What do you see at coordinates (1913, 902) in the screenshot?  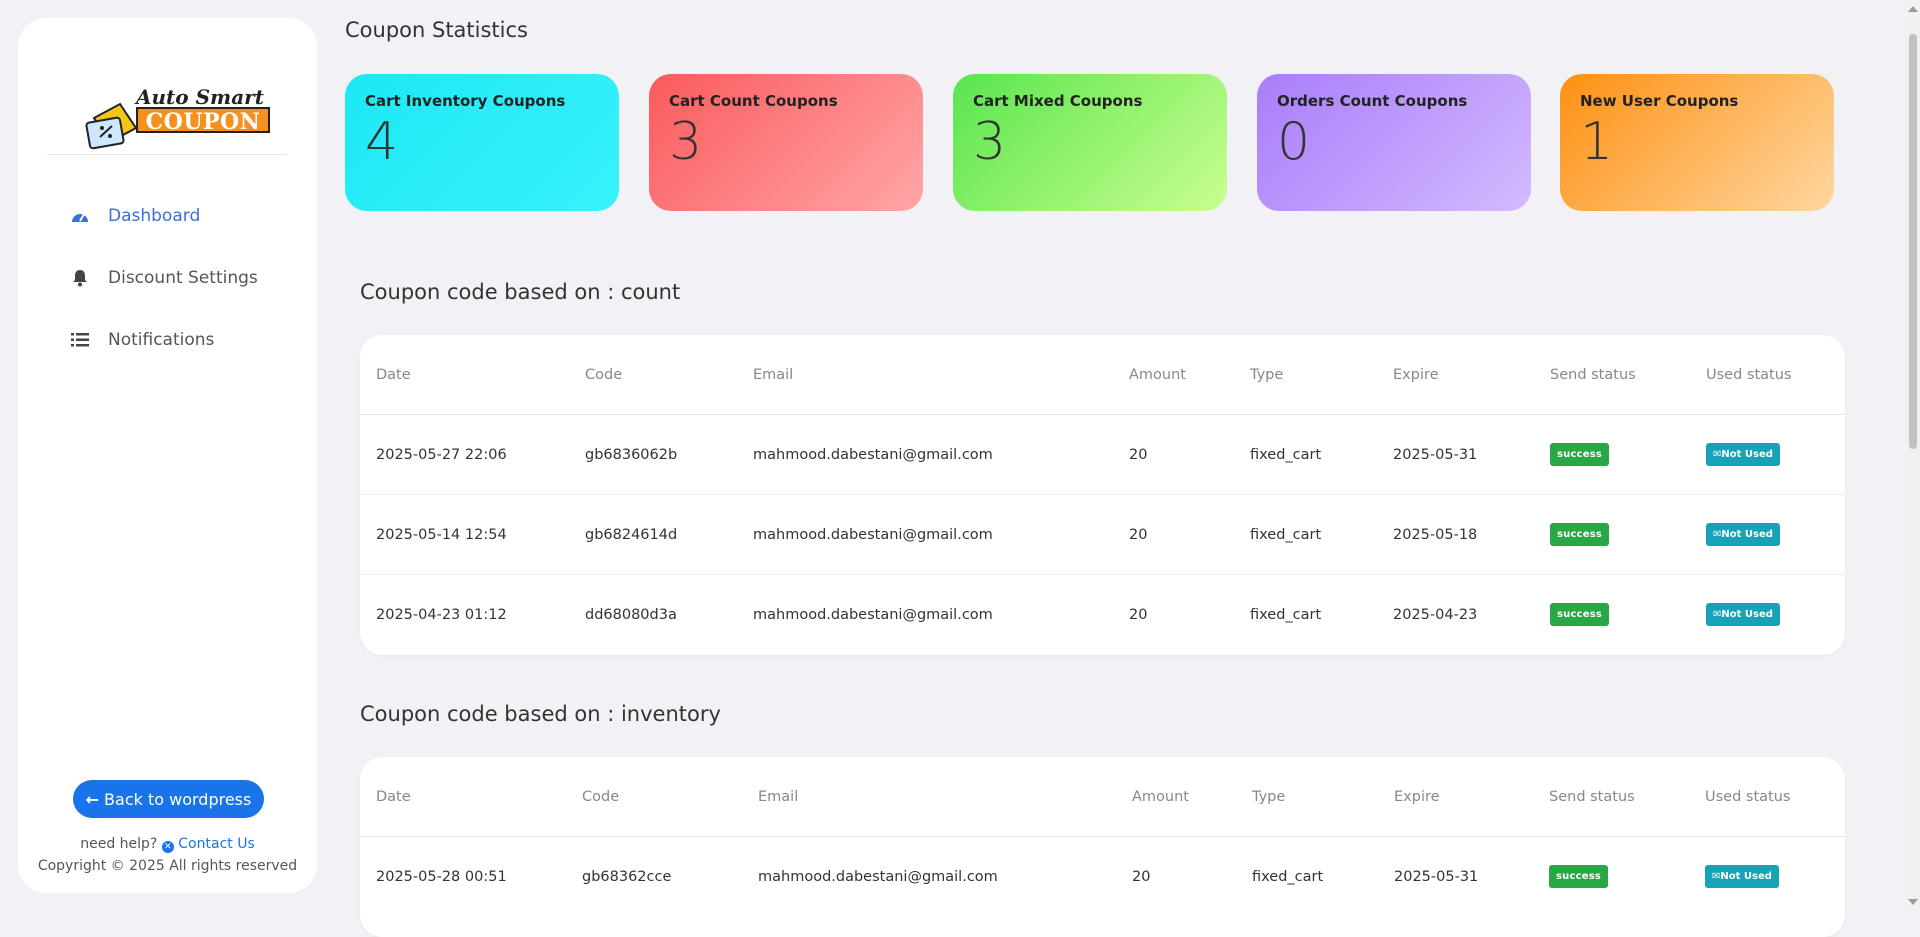 I see `scroll-down-arrow-icon` at bounding box center [1913, 902].